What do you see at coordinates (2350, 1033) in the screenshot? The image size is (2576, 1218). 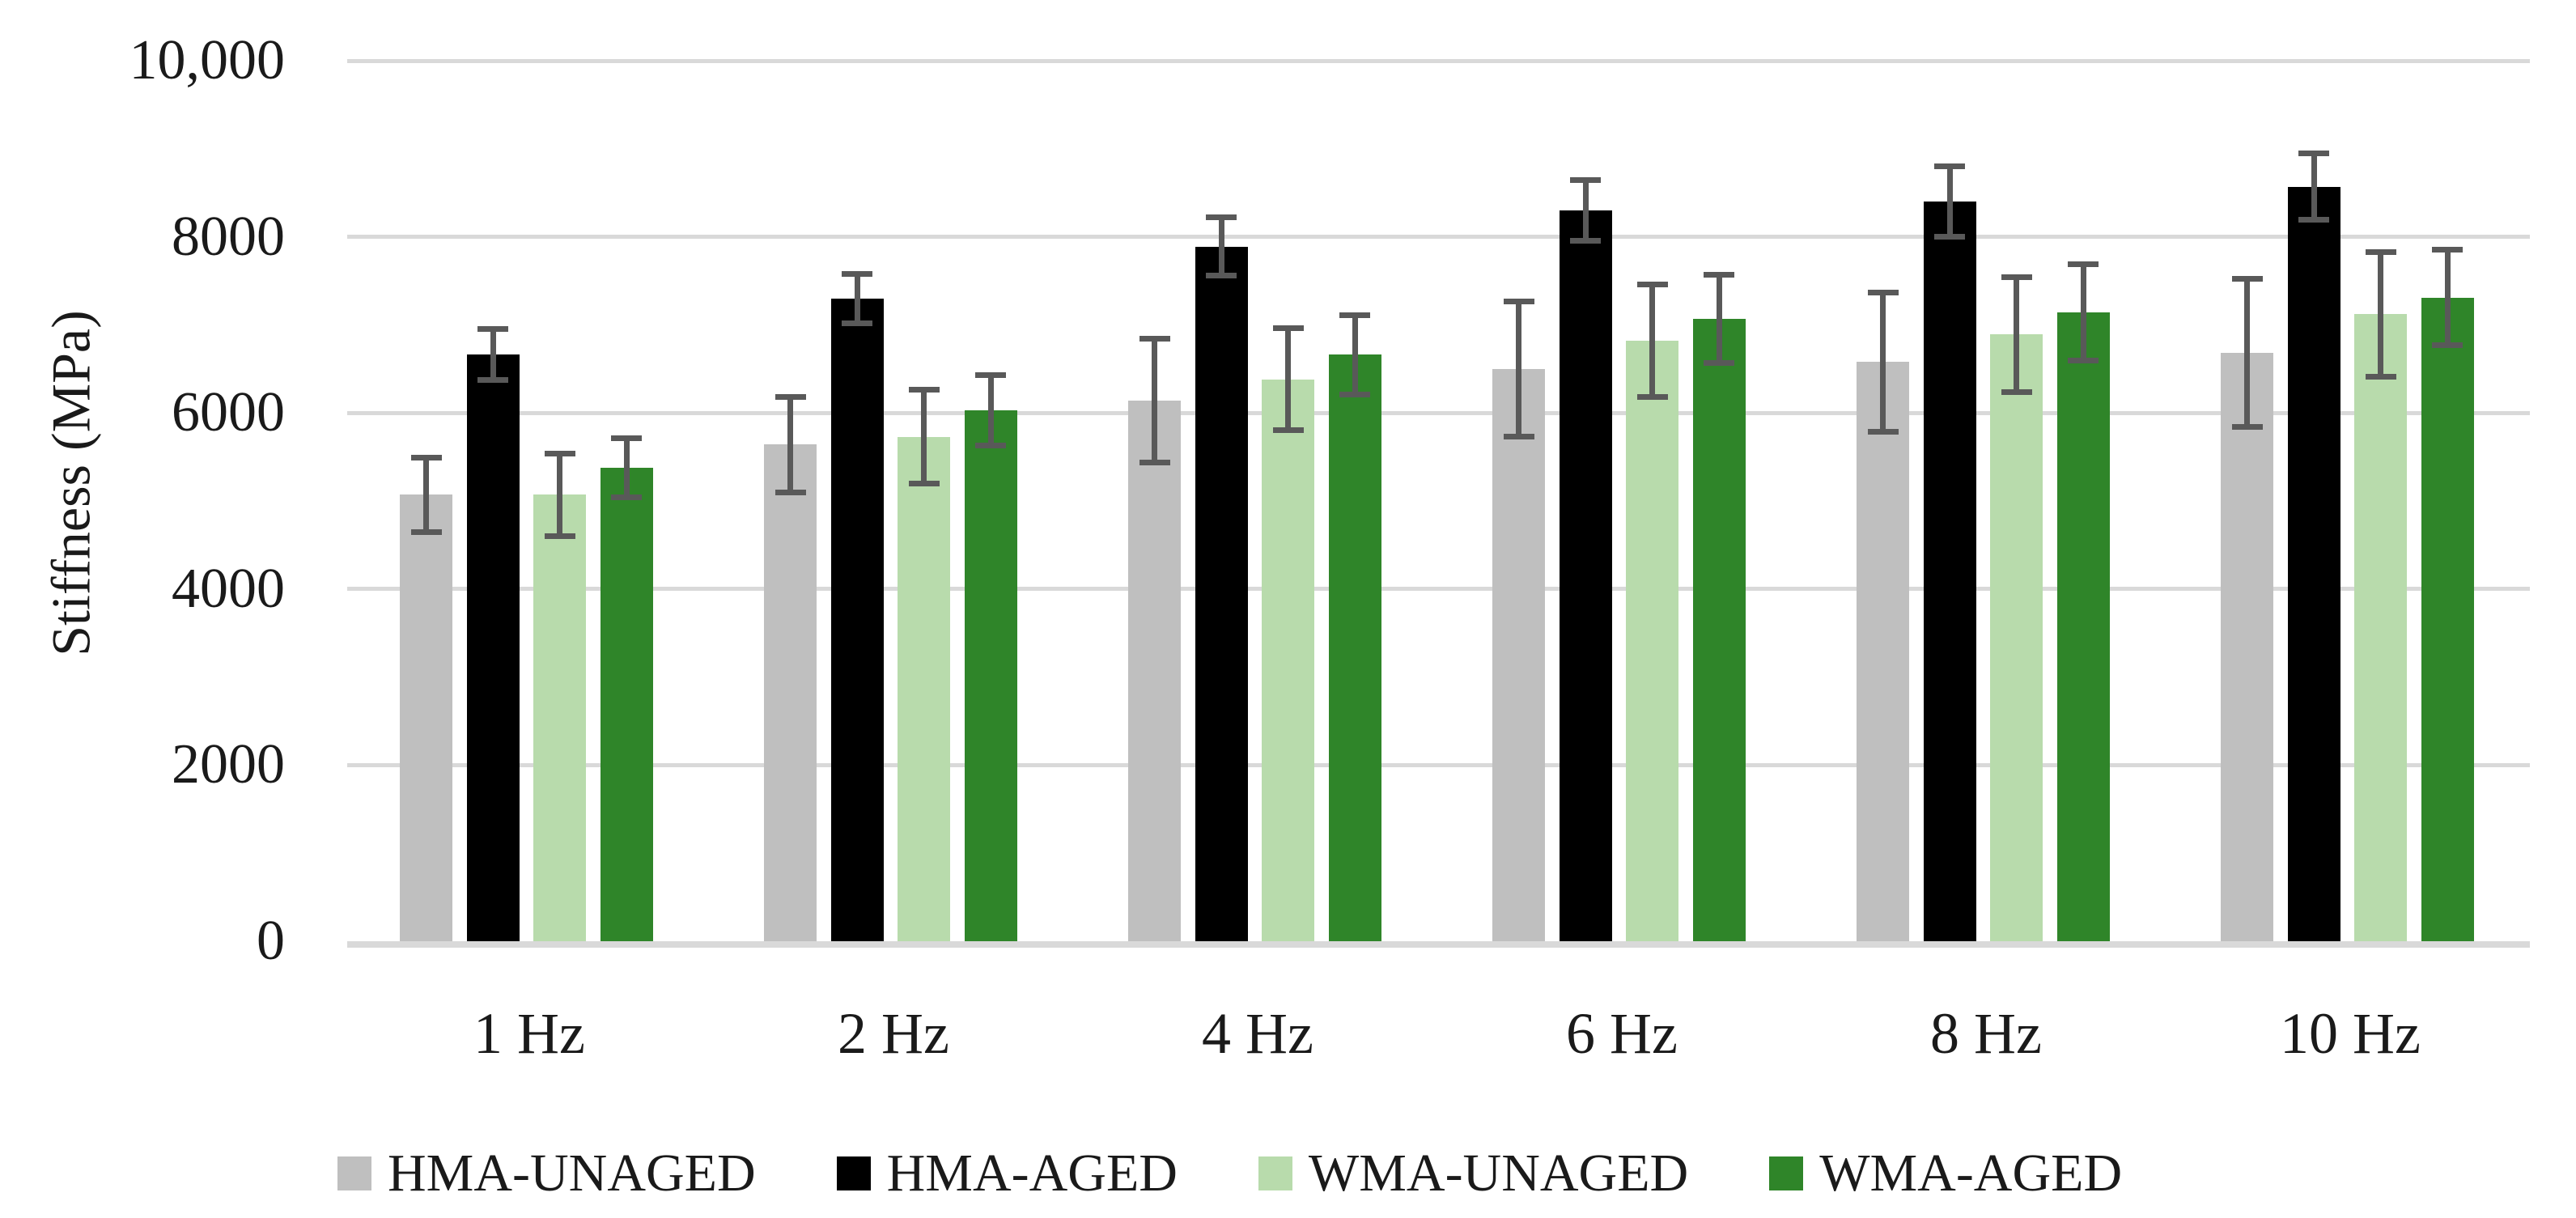 I see `x-category-label: 10 Hz` at bounding box center [2350, 1033].